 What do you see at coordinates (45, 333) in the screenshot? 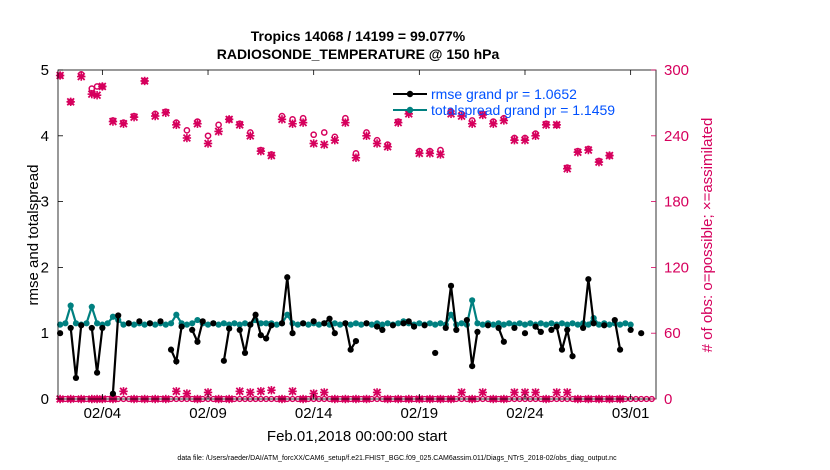
I see `left-y-tick-label: 1` at bounding box center [45, 333].